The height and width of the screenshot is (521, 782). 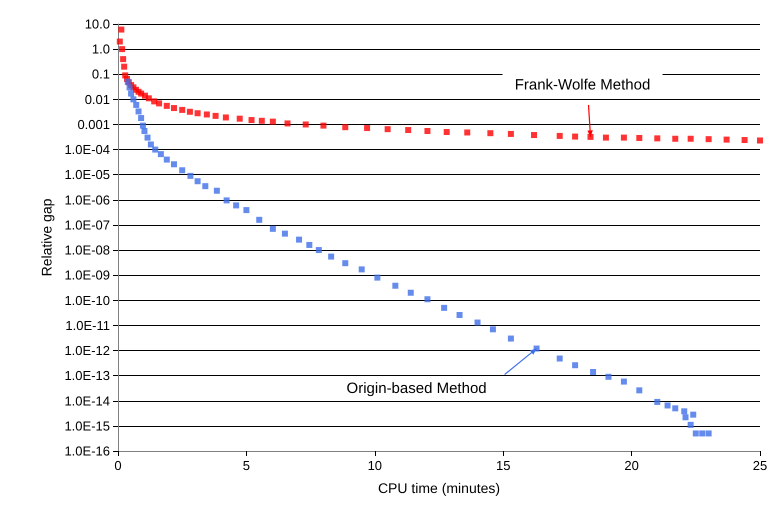 I want to click on y-tick-label: 1.0E-16, so click(x=87, y=451).